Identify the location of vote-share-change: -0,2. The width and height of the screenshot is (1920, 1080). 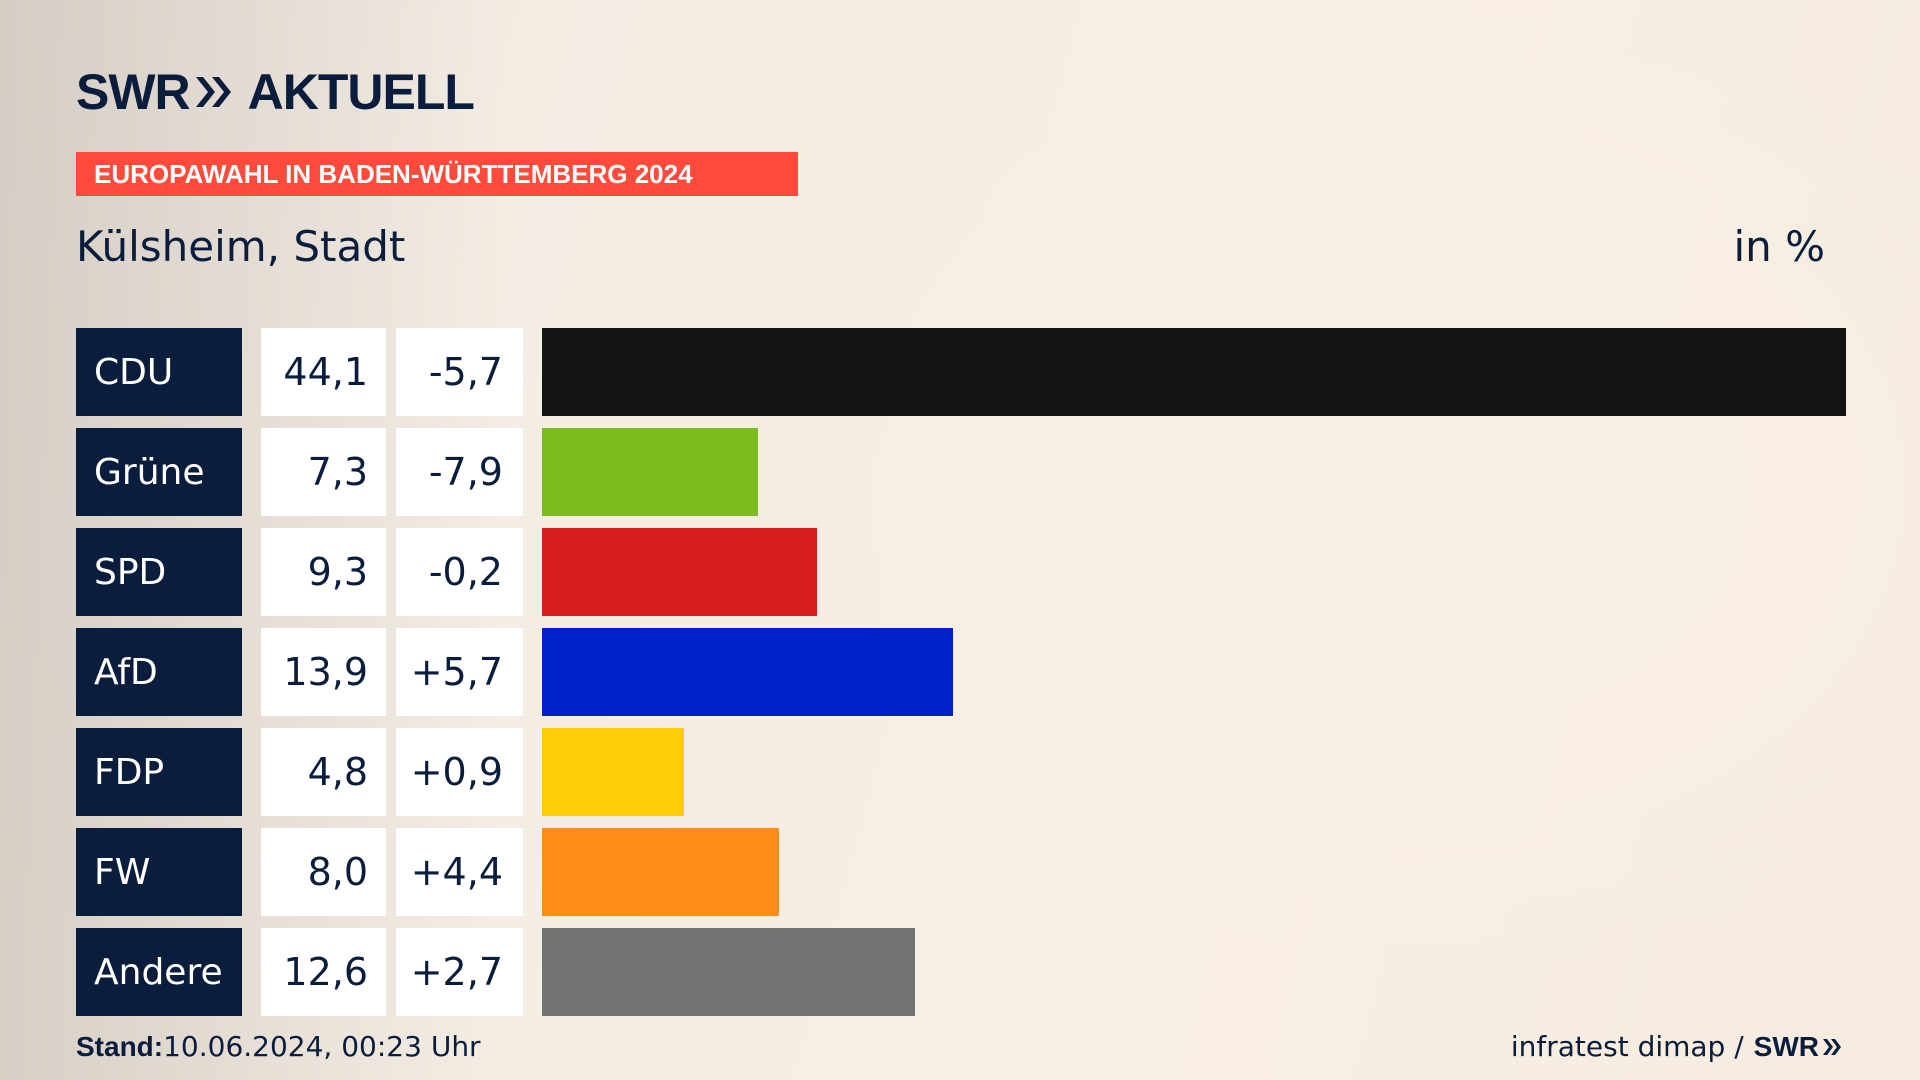
(459, 572).